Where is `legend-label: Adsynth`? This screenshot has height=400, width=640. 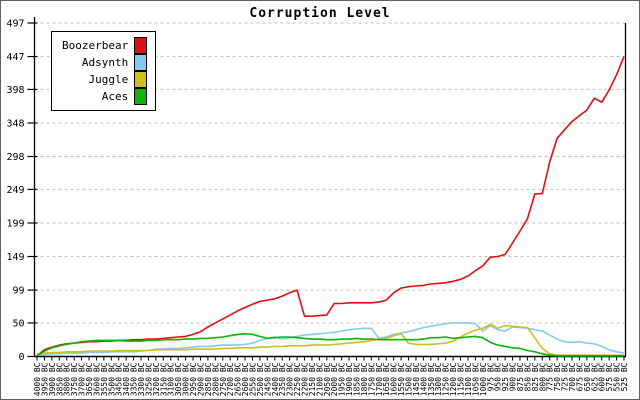
legend-label: Adsynth is located at coordinates (105, 62).